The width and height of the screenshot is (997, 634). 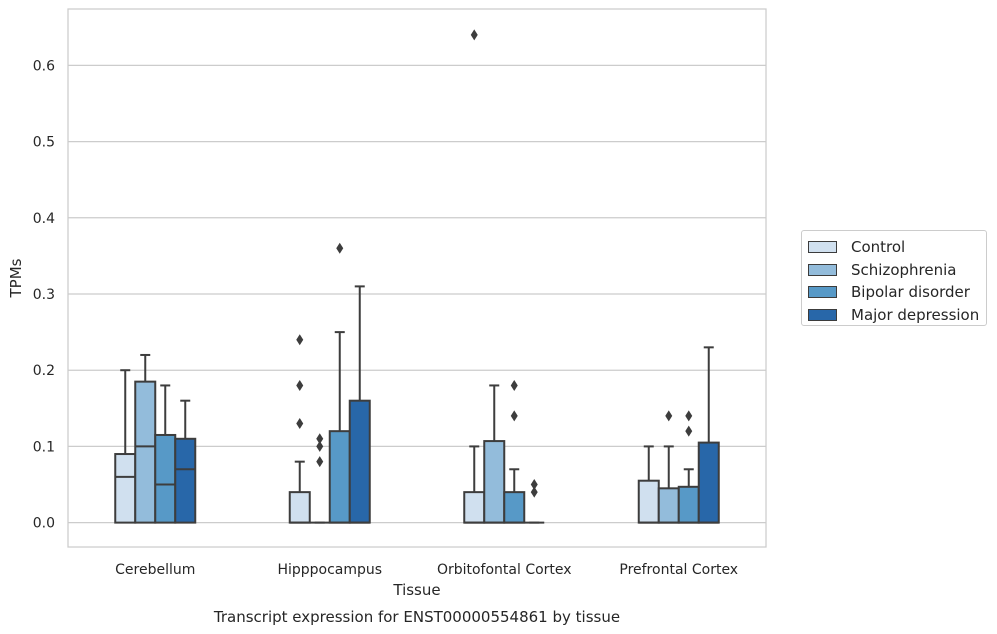 What do you see at coordinates (915, 314) in the screenshot?
I see `legend-label: Major depression` at bounding box center [915, 314].